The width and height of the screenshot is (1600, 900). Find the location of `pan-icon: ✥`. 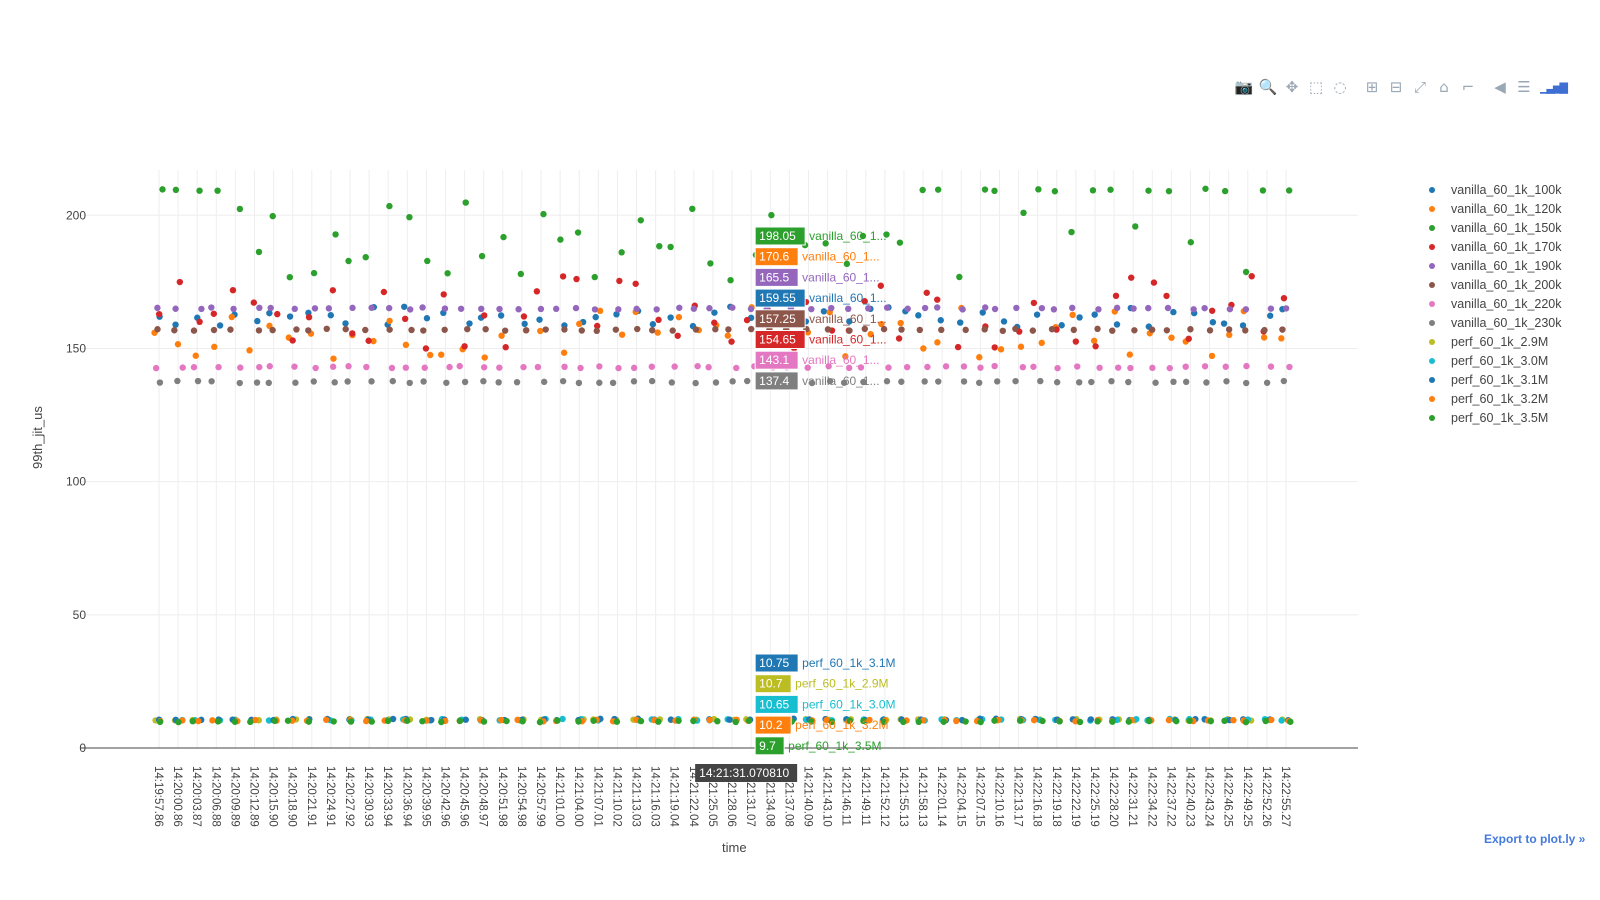

pan-icon: ✥ is located at coordinates (1292, 87).